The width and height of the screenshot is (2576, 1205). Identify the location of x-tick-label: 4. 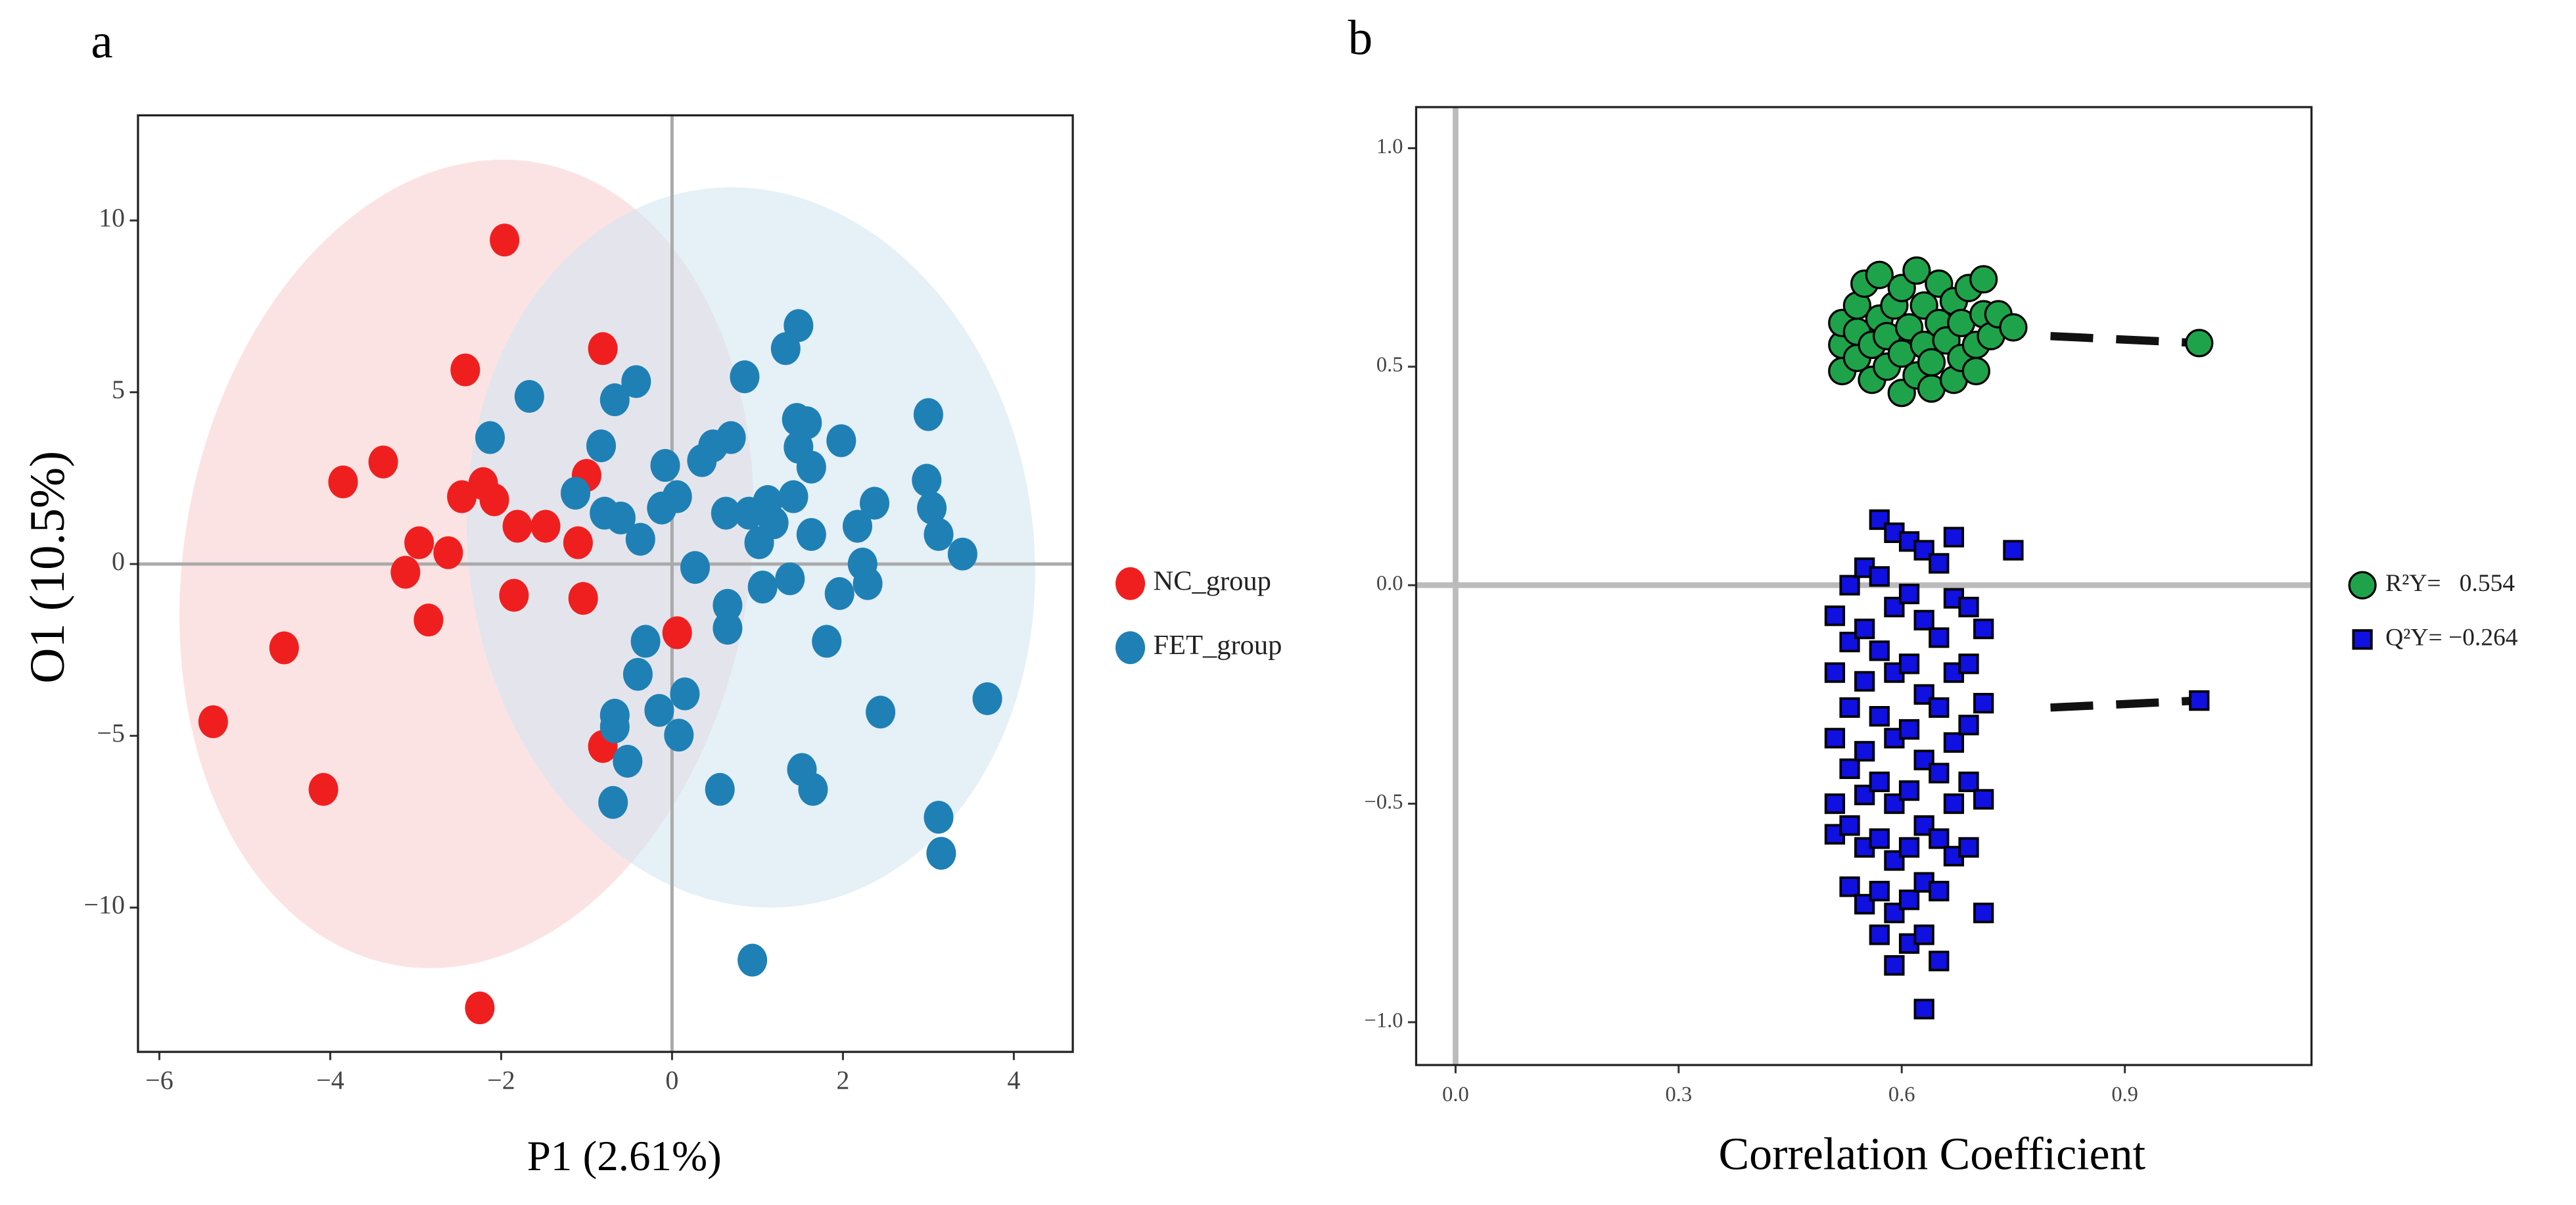
(1013, 1080).